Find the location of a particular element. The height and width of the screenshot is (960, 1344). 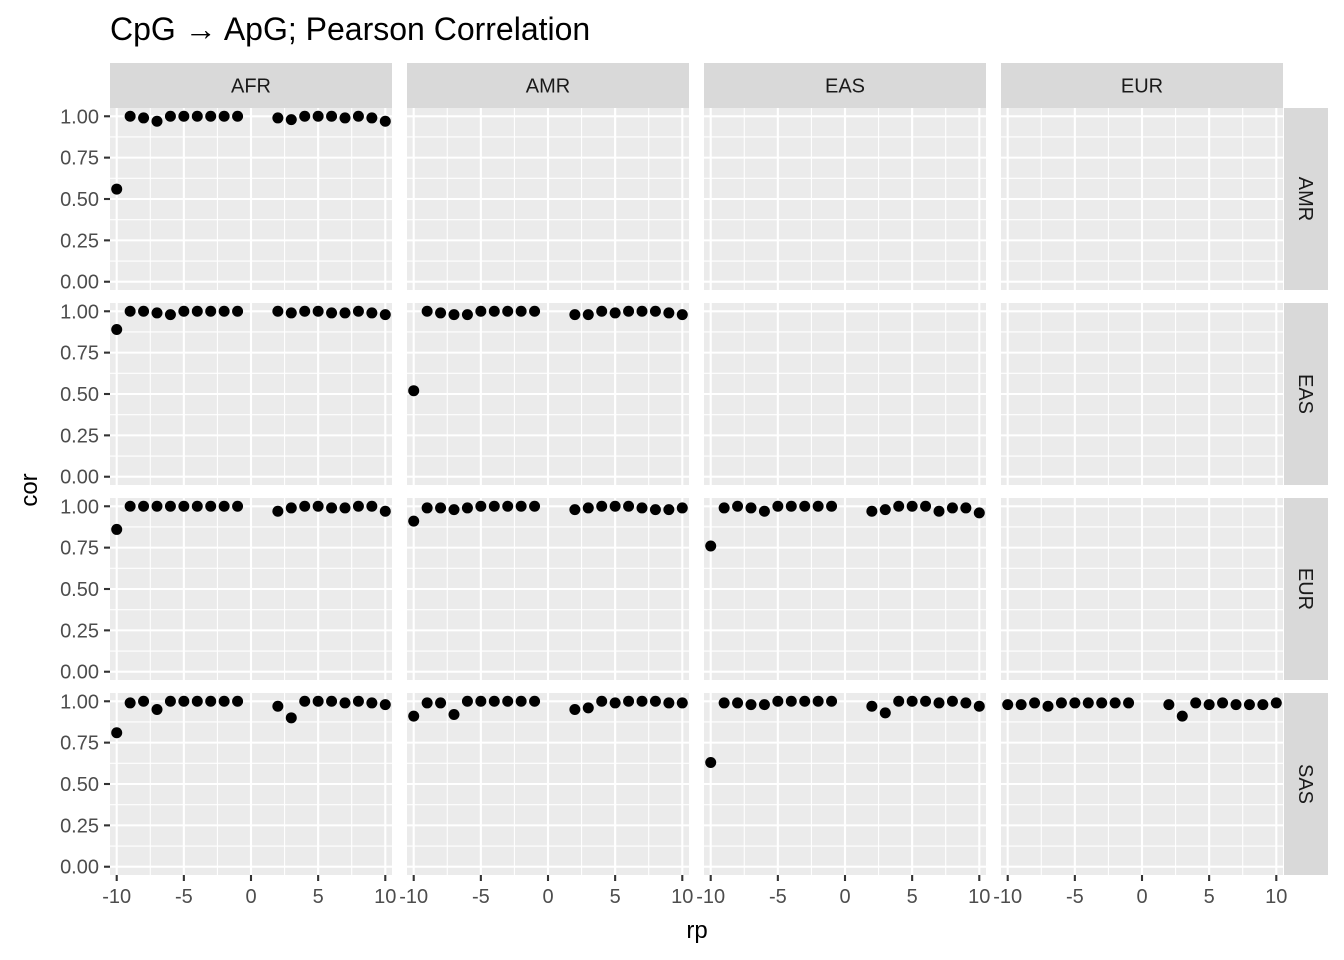

facet-panel-sas-eas is located at coordinates (845, 784).